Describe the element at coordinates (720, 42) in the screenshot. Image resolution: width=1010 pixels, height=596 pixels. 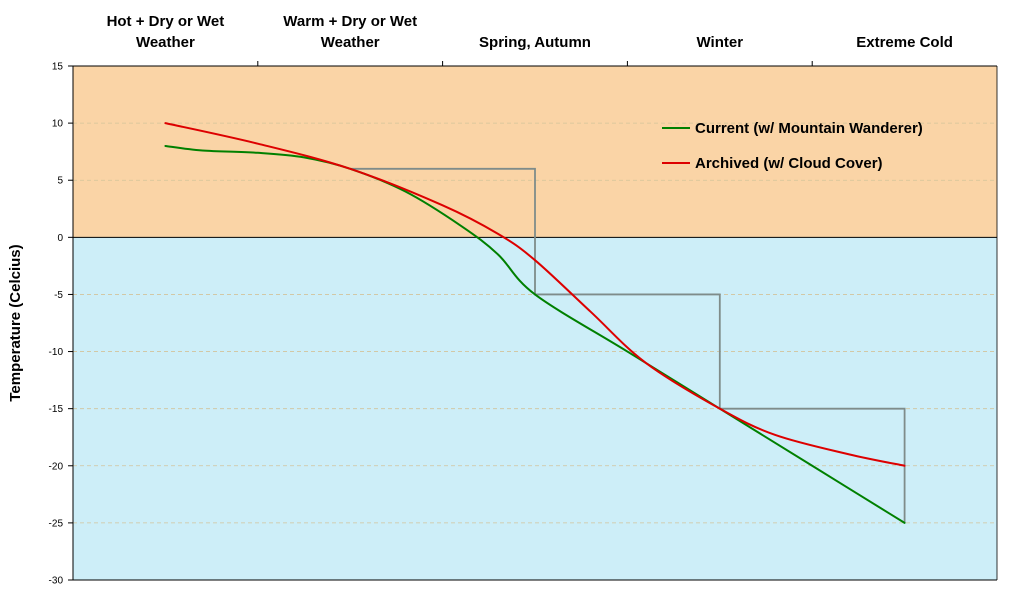
I see `category-label: Winter` at that location.